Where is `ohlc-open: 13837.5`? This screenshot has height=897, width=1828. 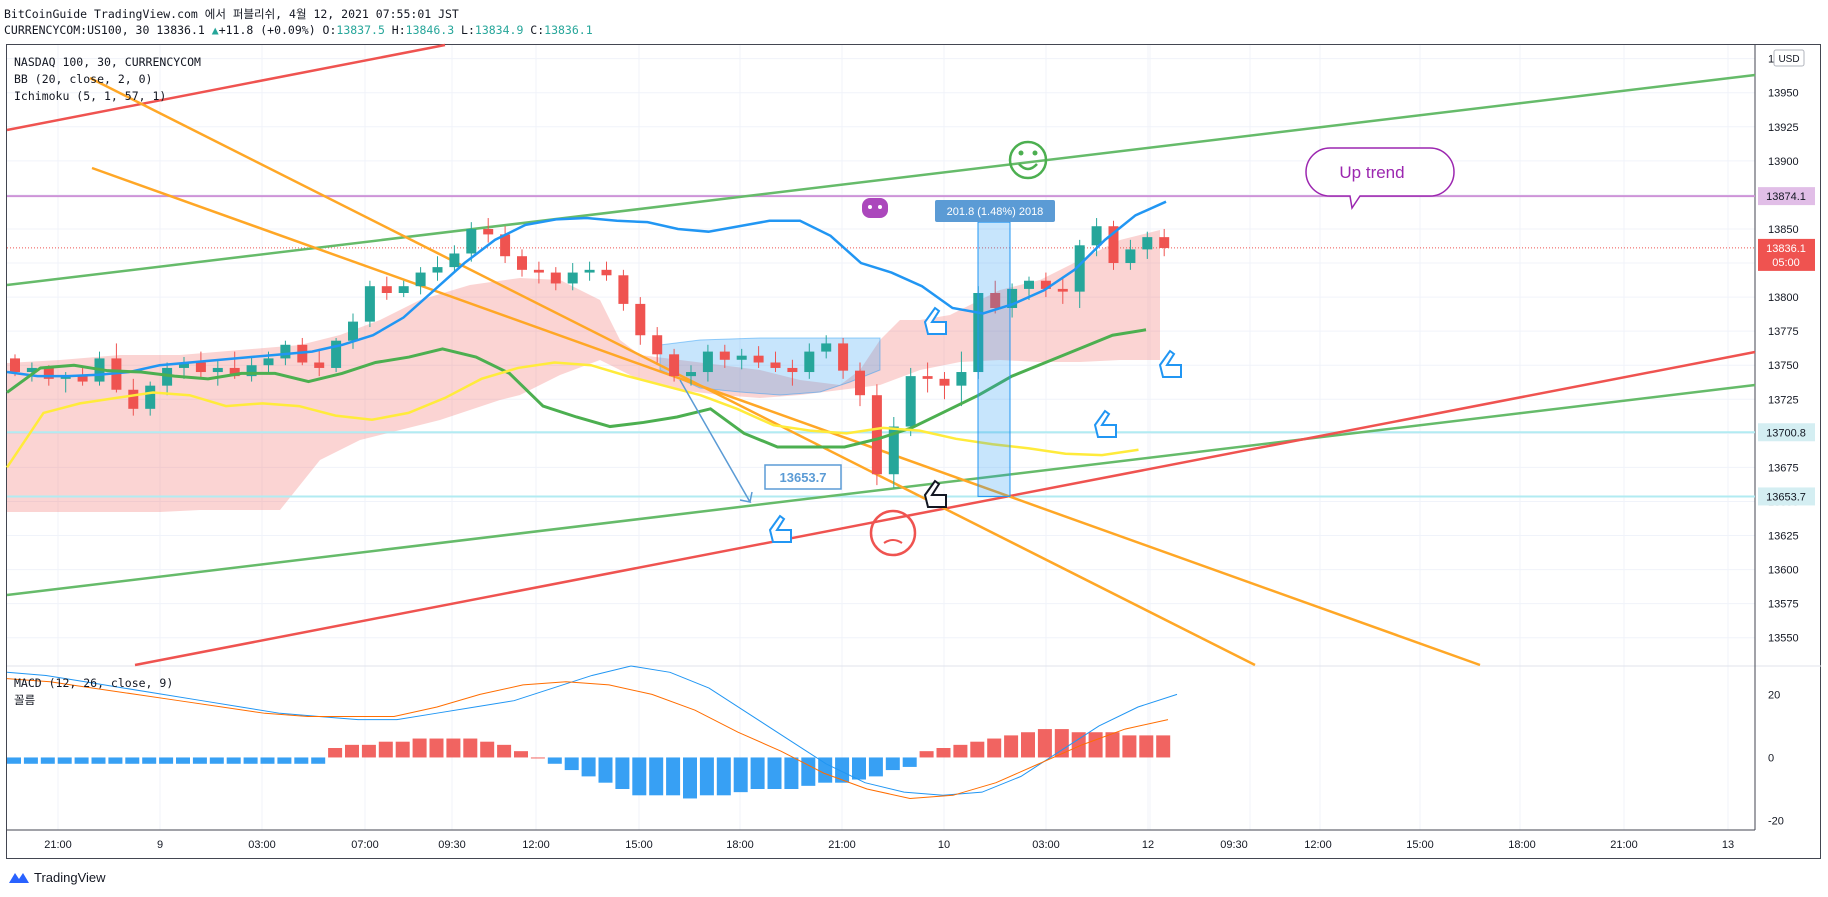
ohlc-open: 13837.5 is located at coordinates (360, 30).